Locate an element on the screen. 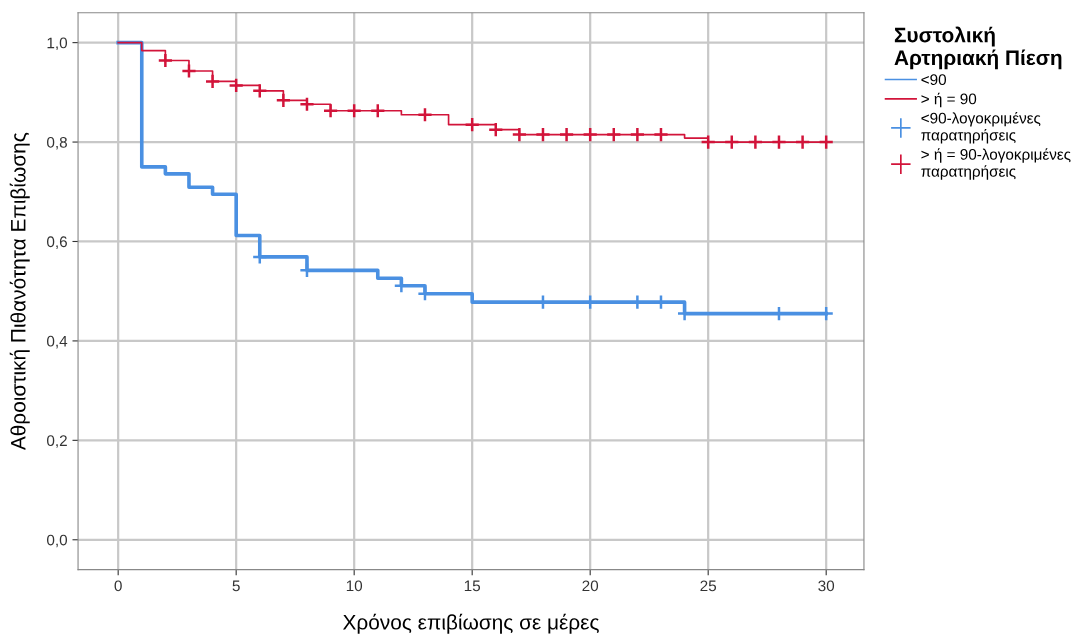 This screenshot has height=640, width=1084. x-axis-title: Χρόνος επιβίωσης σε μέρες is located at coordinates (470, 623).